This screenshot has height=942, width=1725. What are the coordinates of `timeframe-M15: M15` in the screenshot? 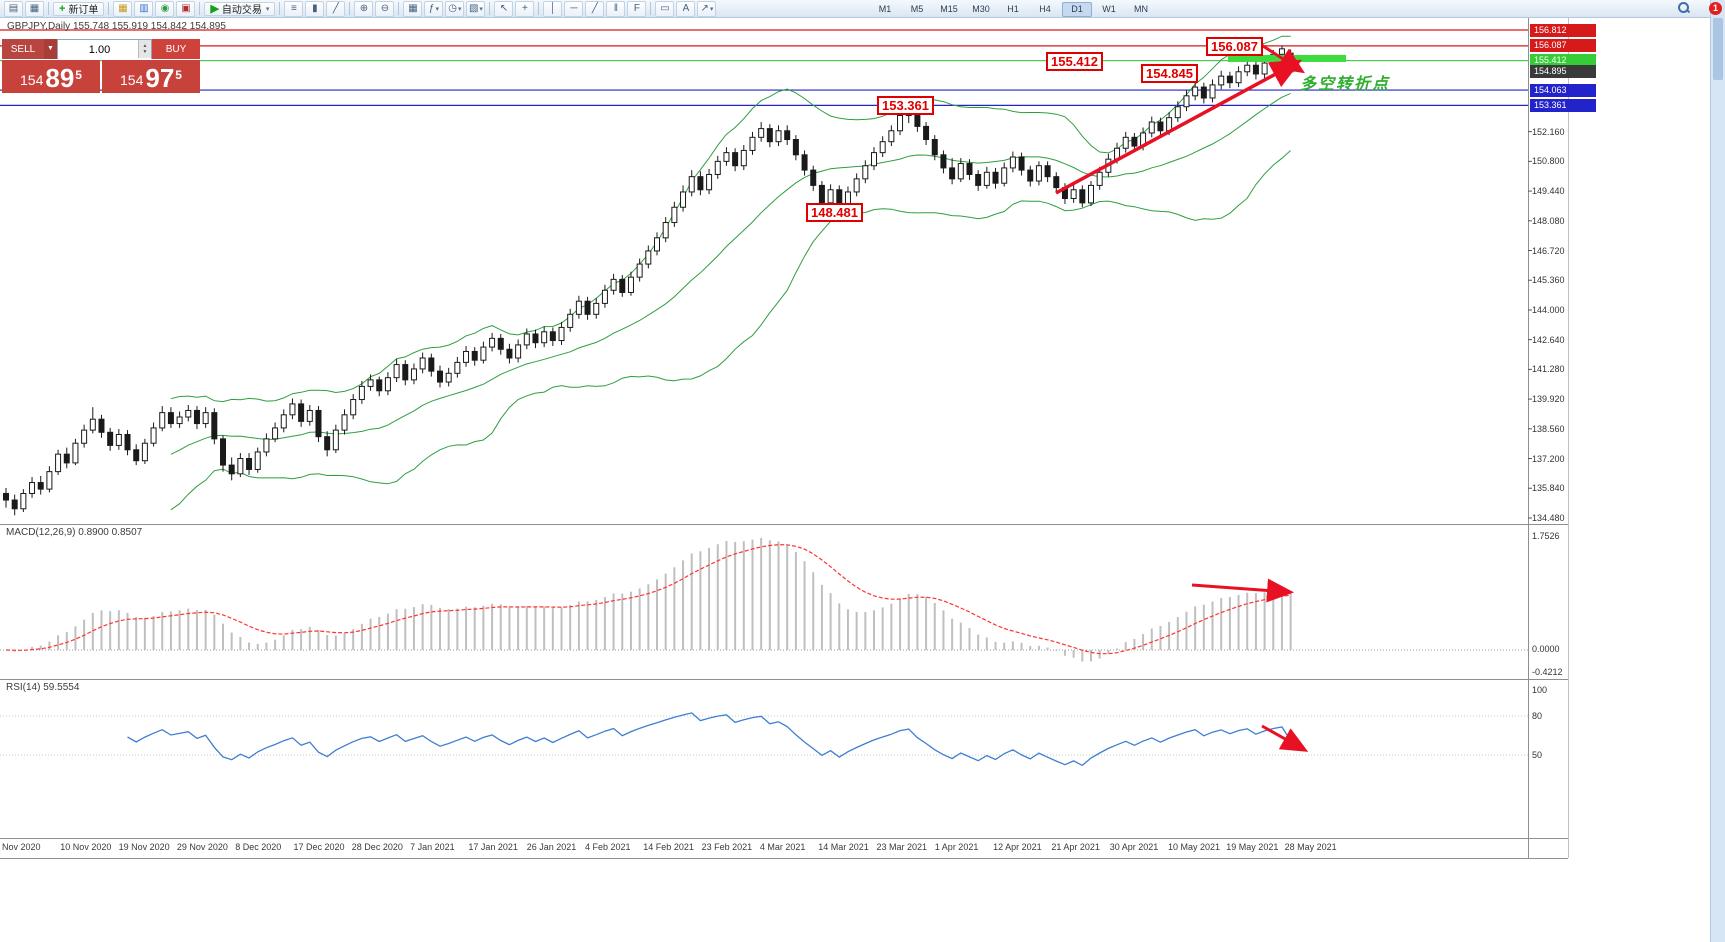 It's located at (949, 9).